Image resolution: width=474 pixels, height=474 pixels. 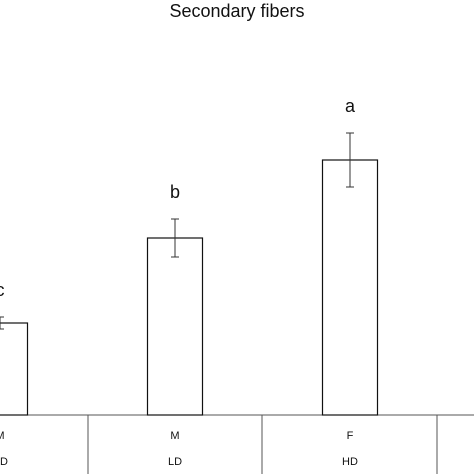 What do you see at coordinates (350, 436) in the screenshot?
I see `x-tick-label: F` at bounding box center [350, 436].